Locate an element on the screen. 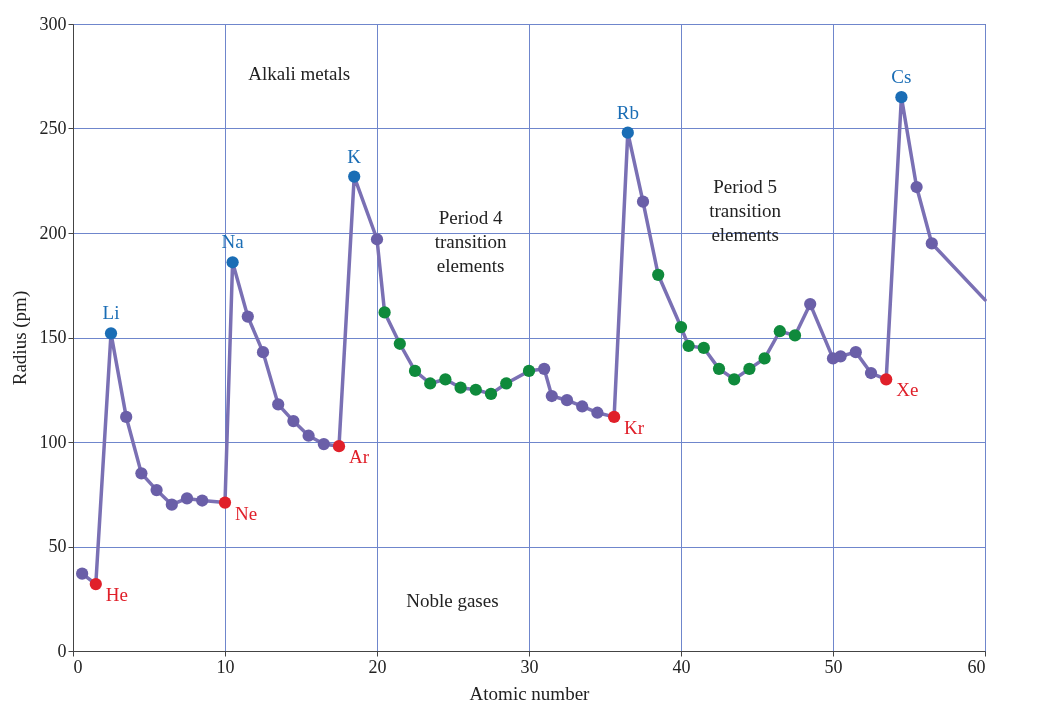  y-tick-label: 50 is located at coordinates (57, 546).